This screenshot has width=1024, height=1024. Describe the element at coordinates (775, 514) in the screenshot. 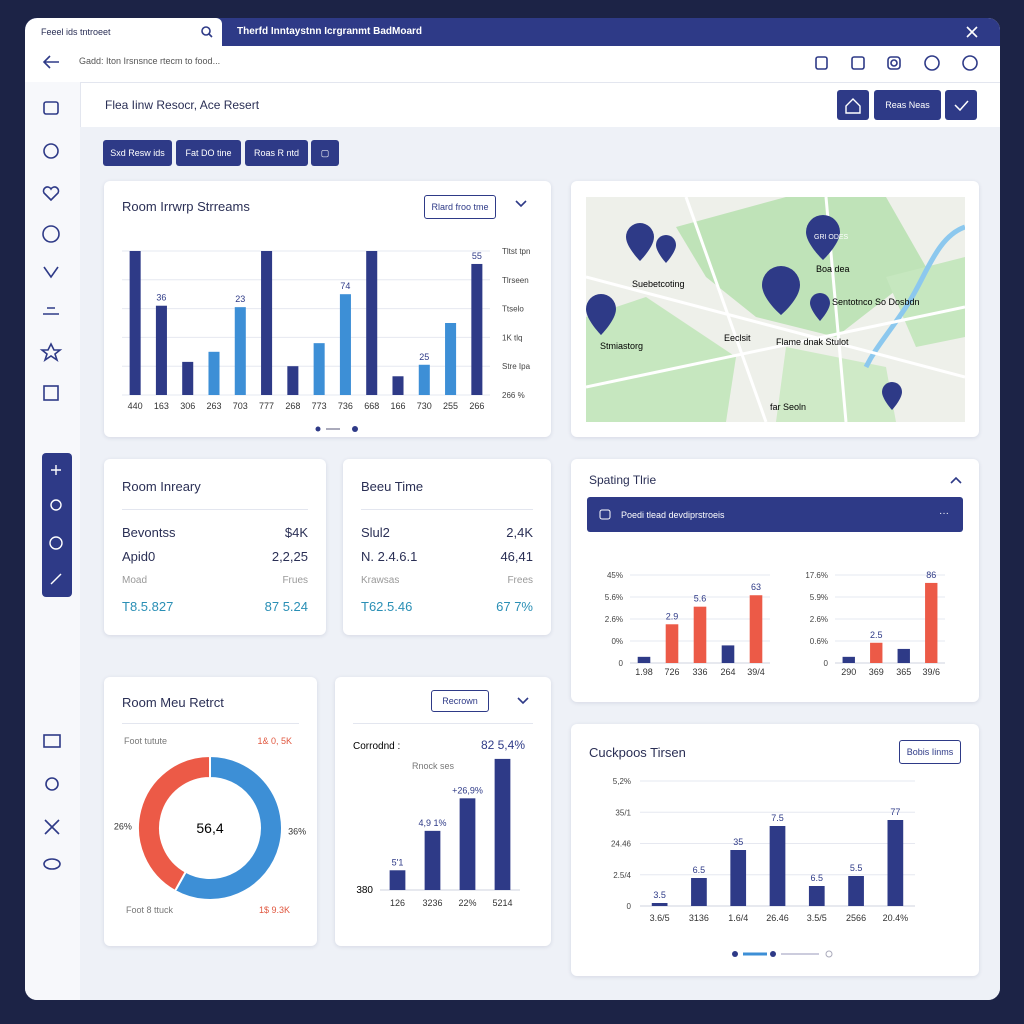

I see `banner` at that location.